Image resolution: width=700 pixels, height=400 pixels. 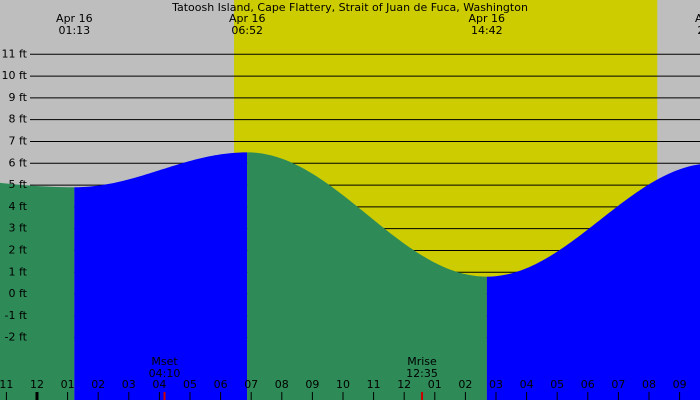 What do you see at coordinates (18, 249) in the screenshot?
I see `y-tick-label: 2 ft` at bounding box center [18, 249].